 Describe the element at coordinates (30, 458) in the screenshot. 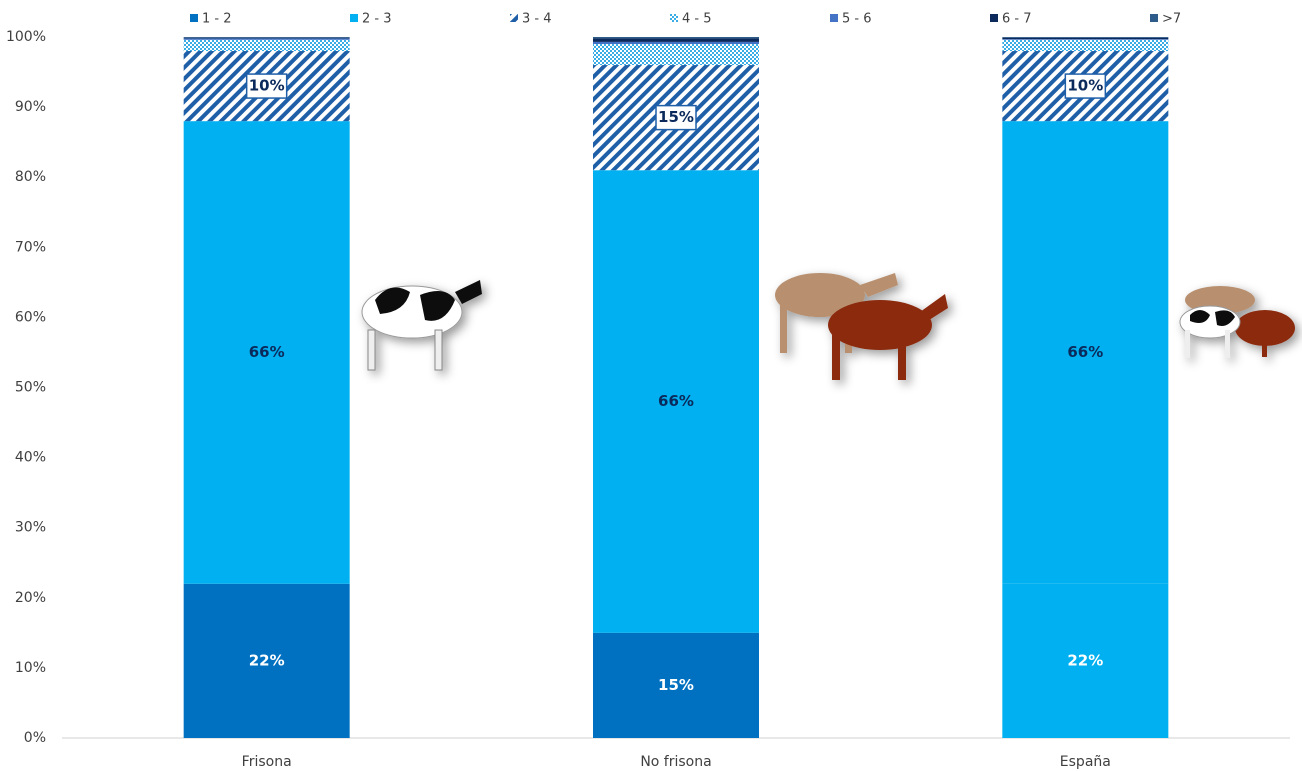

I see `y-tick-label: 40%` at that location.